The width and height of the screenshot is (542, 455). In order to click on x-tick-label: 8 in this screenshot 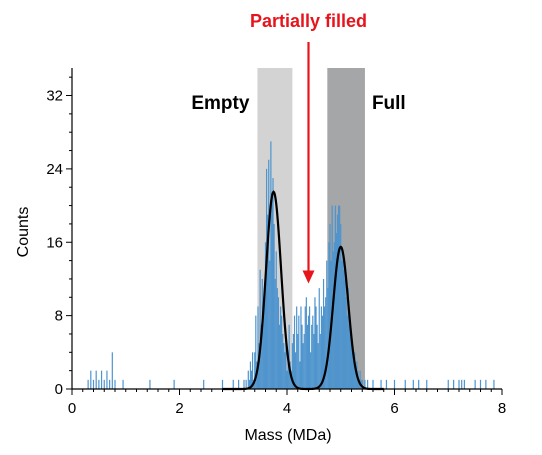, I will do `click(502, 408)`.